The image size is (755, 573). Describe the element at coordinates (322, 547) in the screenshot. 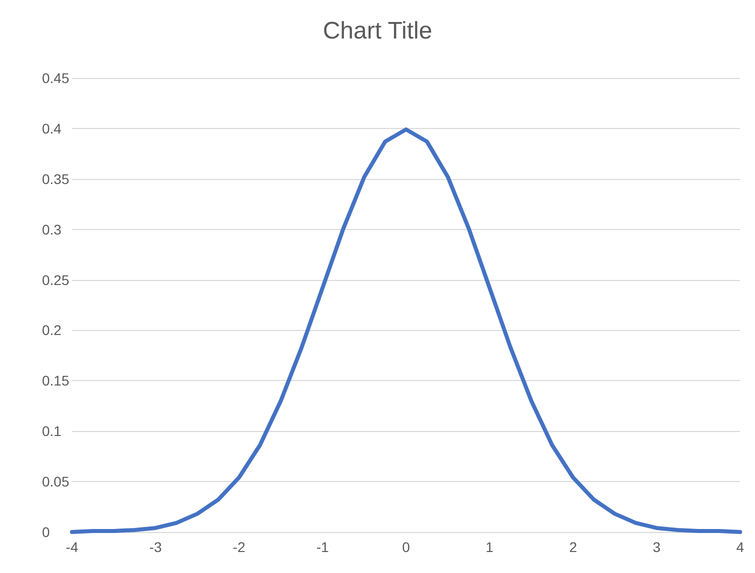

I see `x-tick-label: -1` at that location.